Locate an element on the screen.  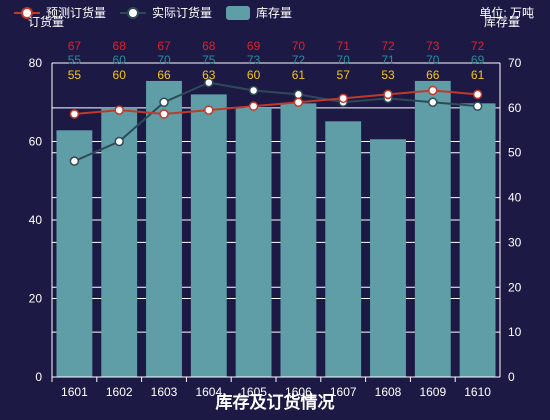
x-tick-label: 1610 is located at coordinates (477, 392).